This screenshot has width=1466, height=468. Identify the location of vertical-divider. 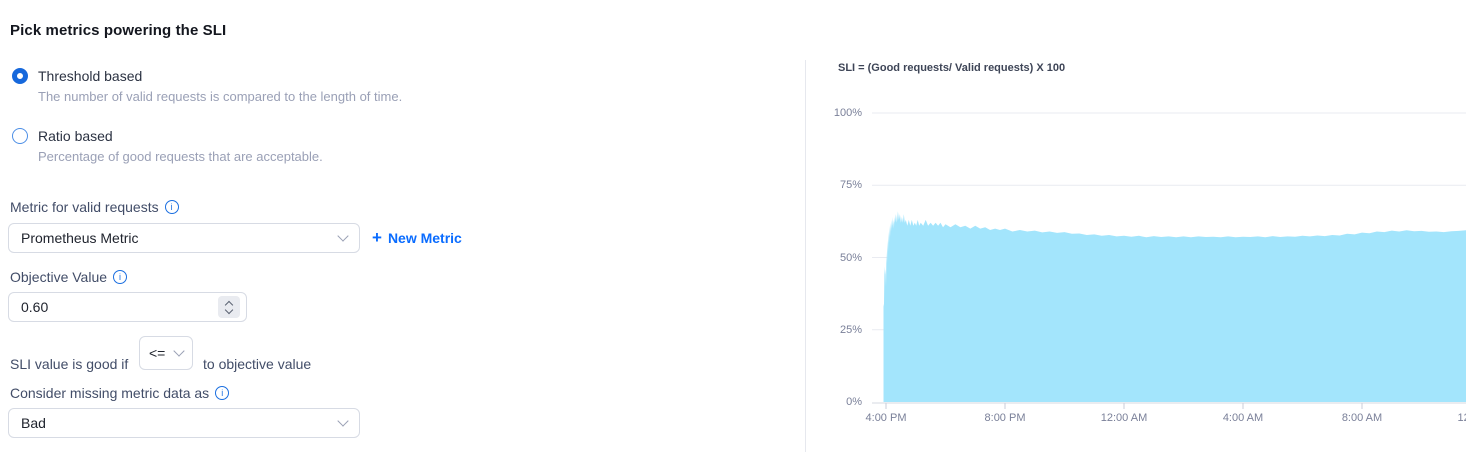
(805, 256).